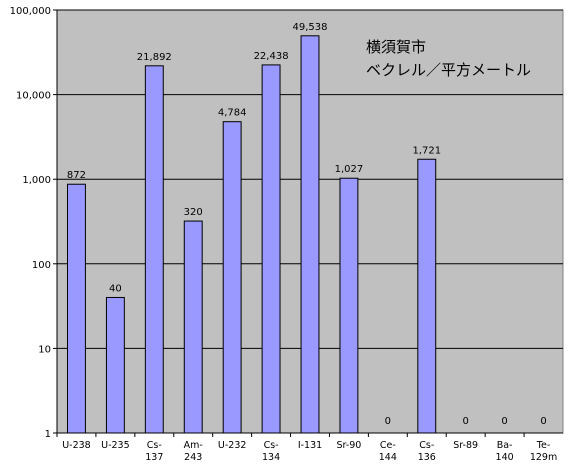 Image resolution: width=568 pixels, height=470 pixels. Describe the element at coordinates (427, 457) in the screenshot. I see `x-tick-label: 136` at that location.